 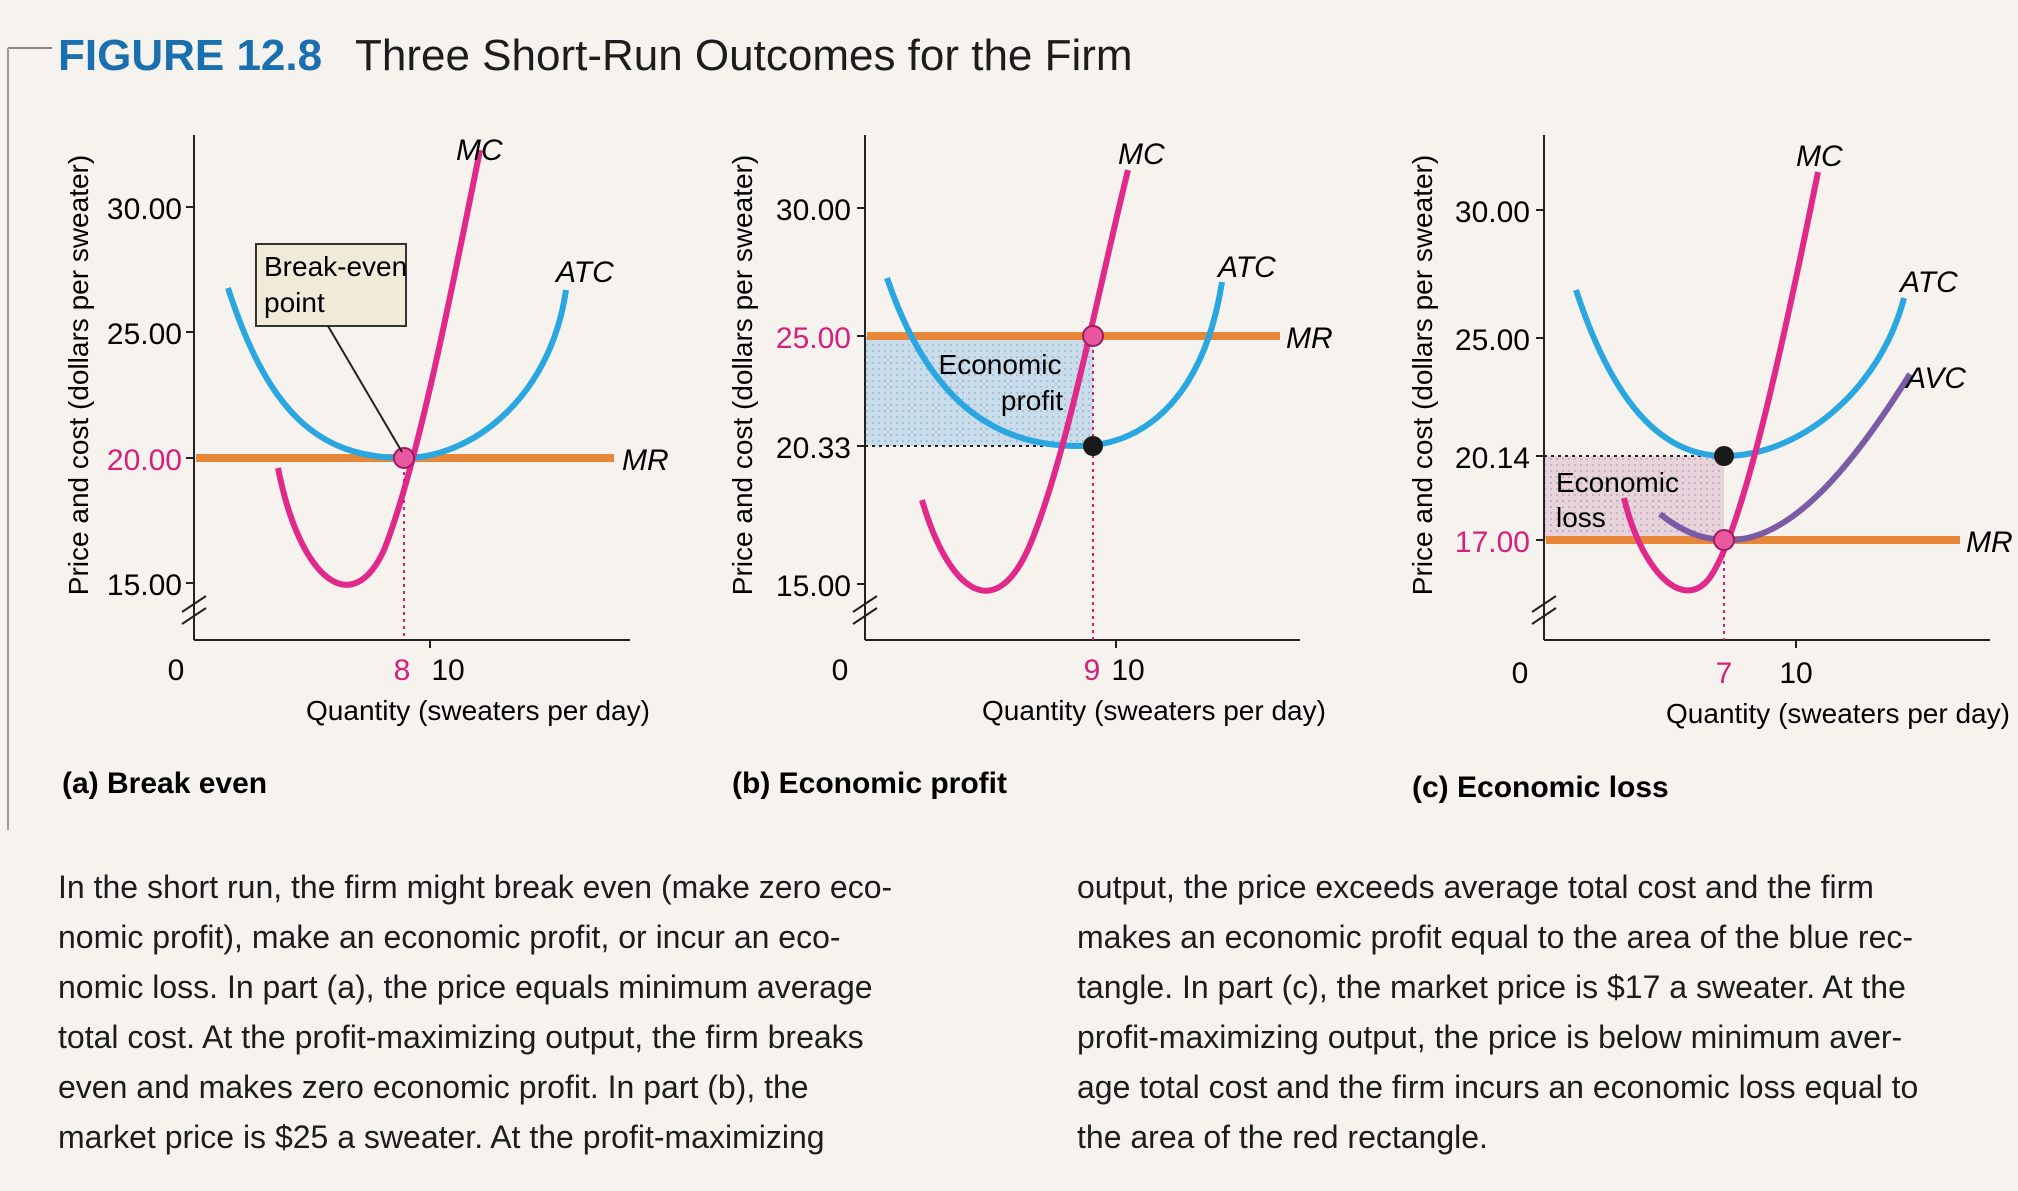 I want to click on panel-a-ytick-label: 30.00, so click(x=144, y=209).